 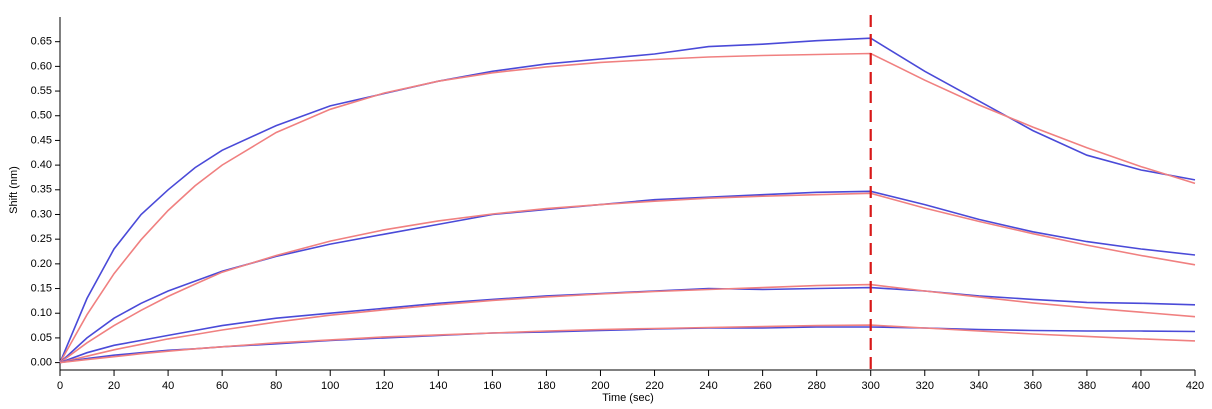 What do you see at coordinates (979, 386) in the screenshot?
I see `x-tick-label: 340` at bounding box center [979, 386].